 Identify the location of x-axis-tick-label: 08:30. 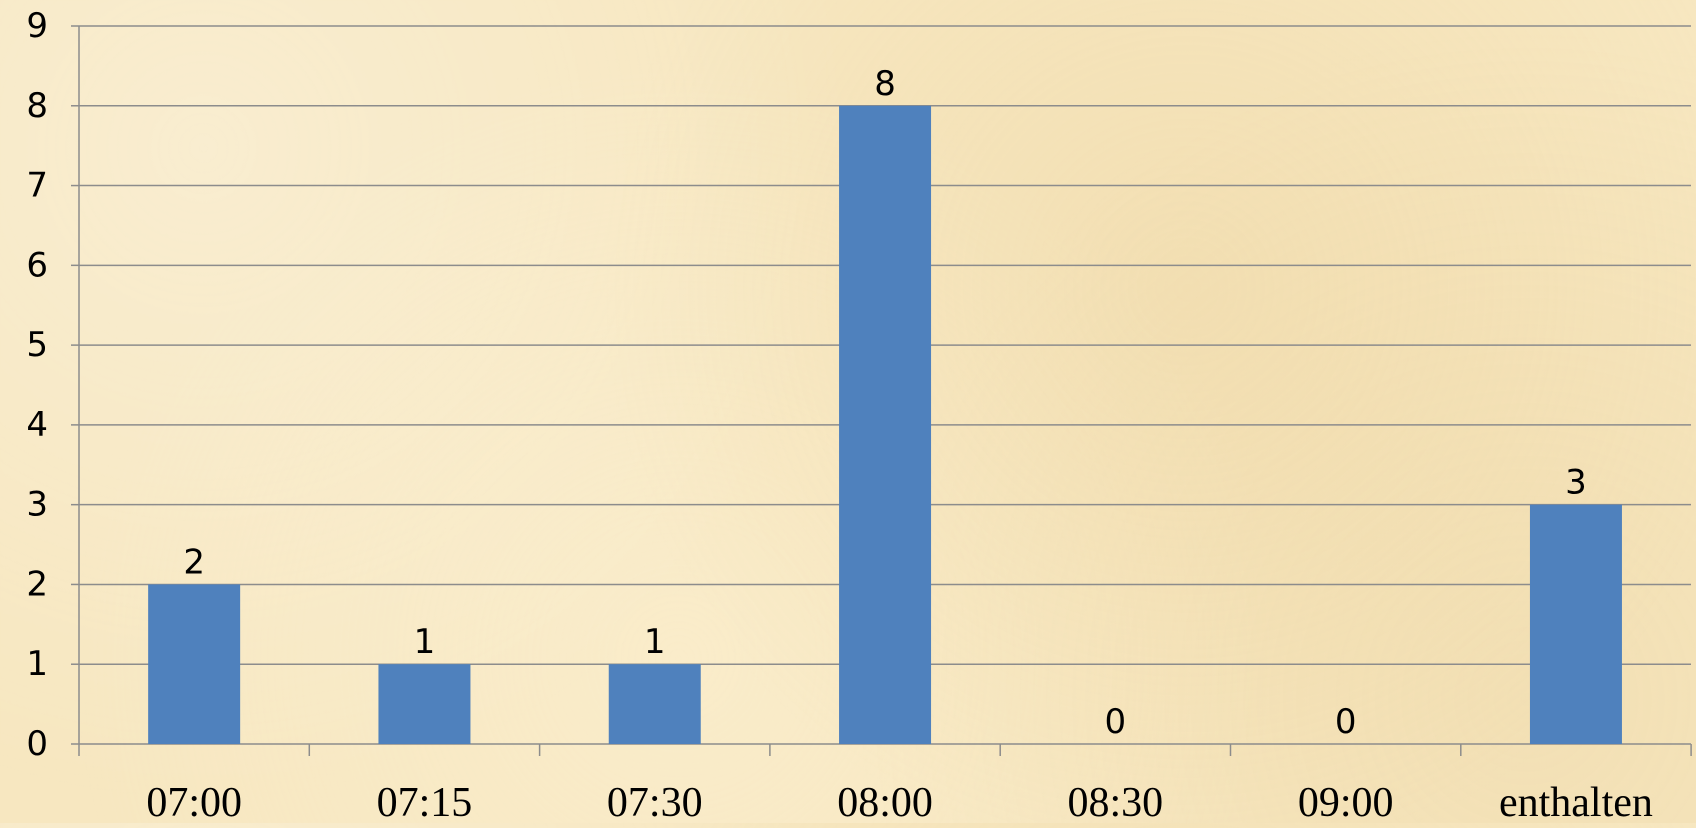
(1116, 801).